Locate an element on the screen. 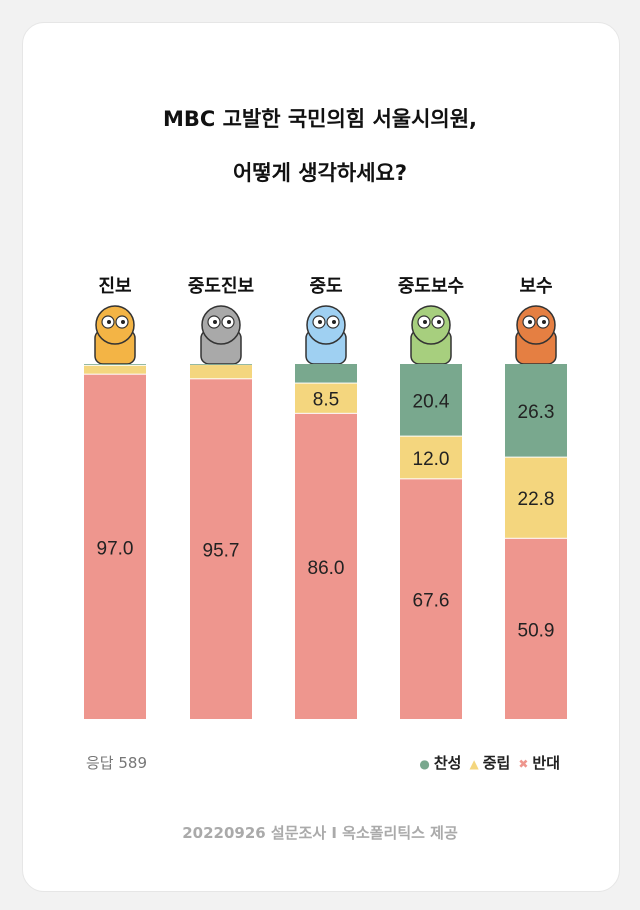  chart-subtitle: 어떻게 생각하세요? is located at coordinates (320, 173).